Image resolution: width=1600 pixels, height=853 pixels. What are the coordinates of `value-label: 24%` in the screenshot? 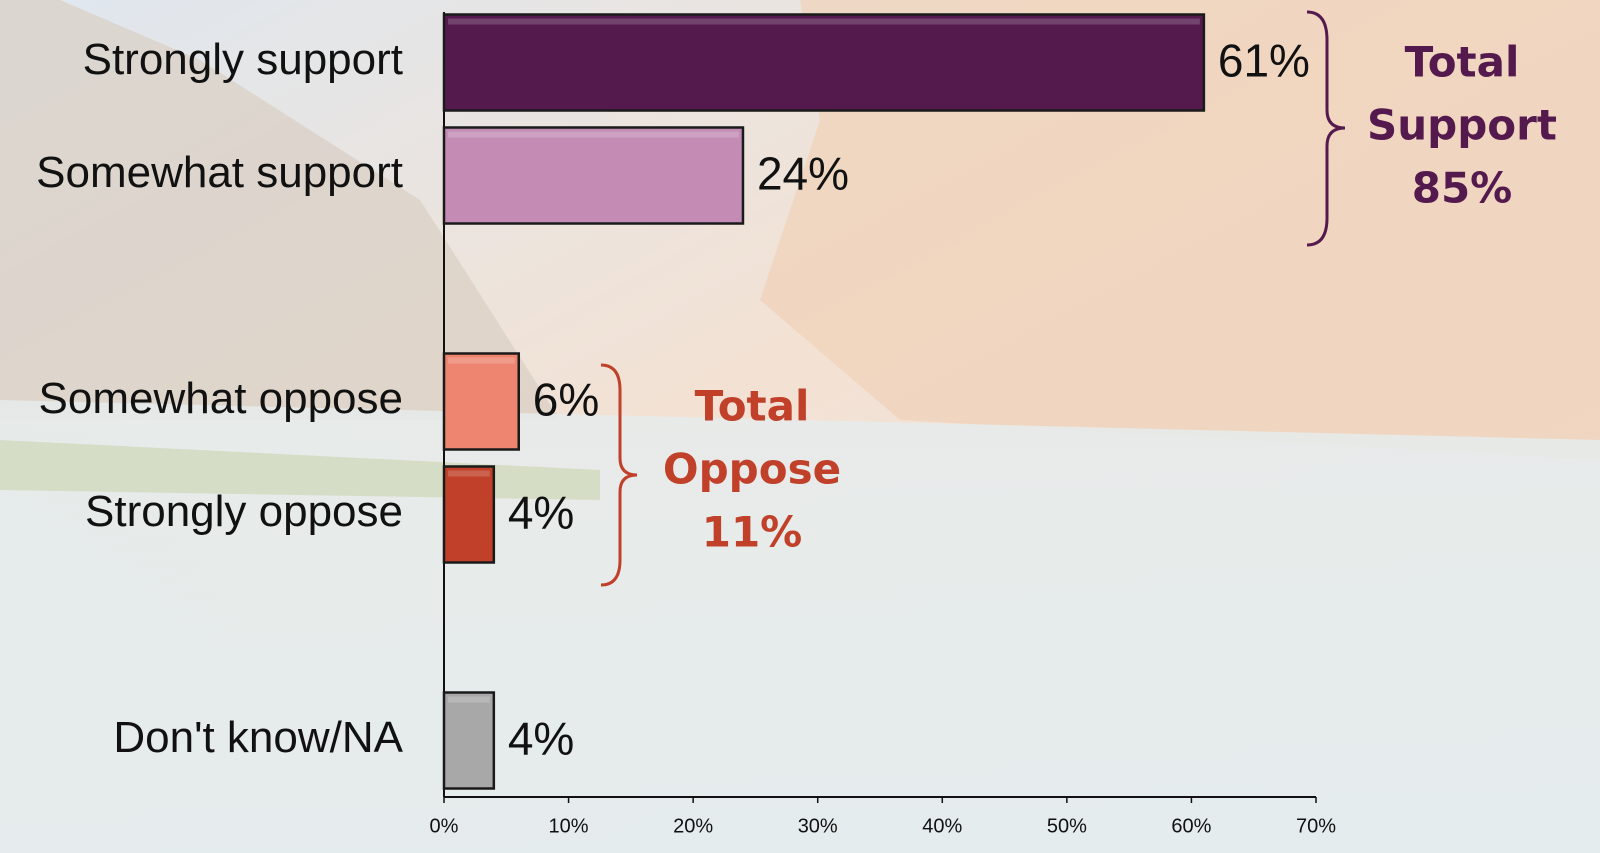 It's located at (803, 174).